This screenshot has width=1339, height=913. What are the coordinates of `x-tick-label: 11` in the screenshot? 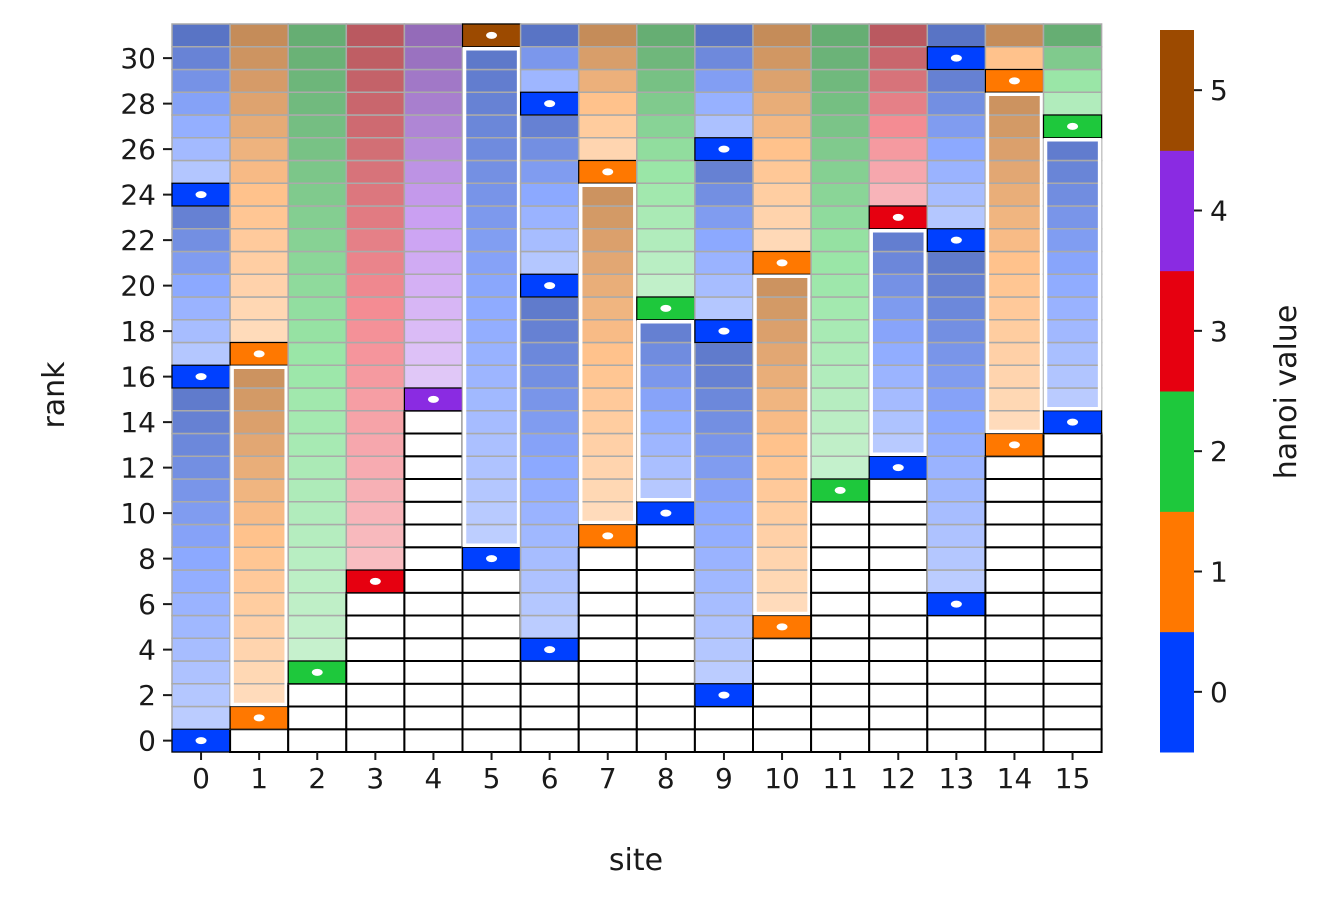 It's located at (840, 778).